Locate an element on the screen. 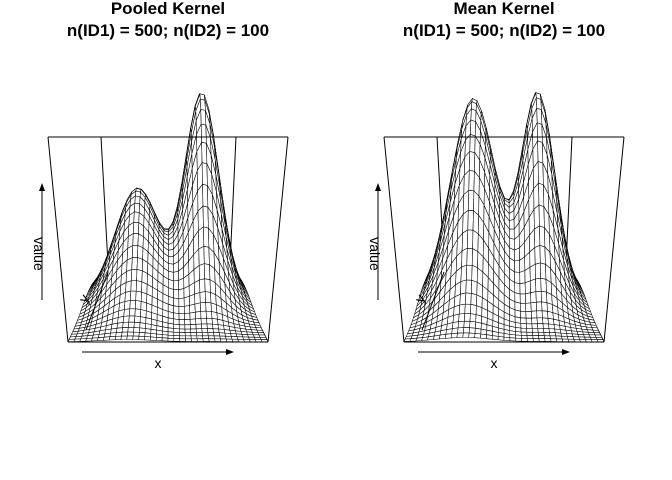 The height and width of the screenshot is (480, 672). plot-subtitle: n(ID1) = 500; n(ID2) = 100 is located at coordinates (504, 30).